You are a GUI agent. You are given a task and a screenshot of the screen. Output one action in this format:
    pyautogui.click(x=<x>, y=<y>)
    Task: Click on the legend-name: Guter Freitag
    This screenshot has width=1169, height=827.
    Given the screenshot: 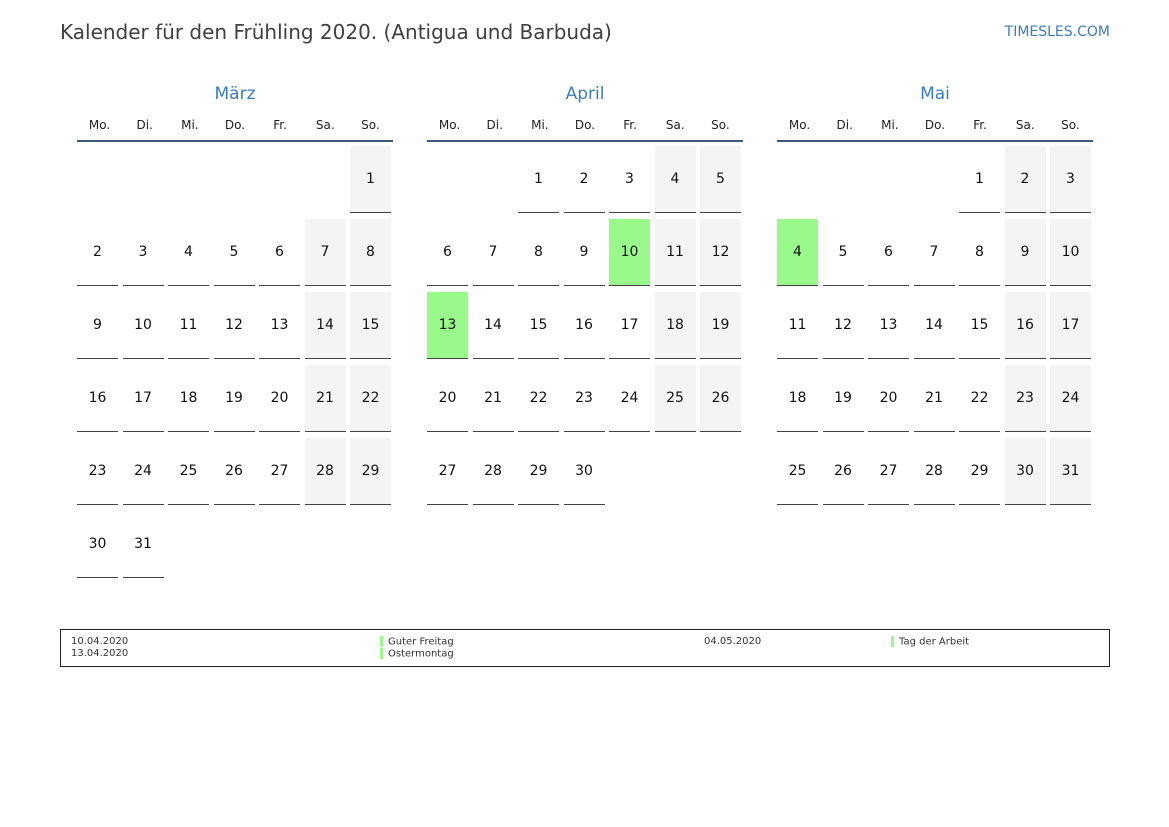 What is the action you would take?
    pyautogui.click(x=421, y=642)
    